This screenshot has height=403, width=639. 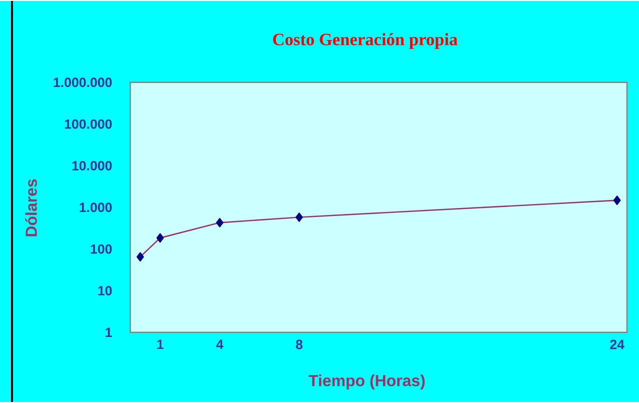 What do you see at coordinates (366, 382) in the screenshot?
I see `x-axis-title: Tiempo (Horas)` at bounding box center [366, 382].